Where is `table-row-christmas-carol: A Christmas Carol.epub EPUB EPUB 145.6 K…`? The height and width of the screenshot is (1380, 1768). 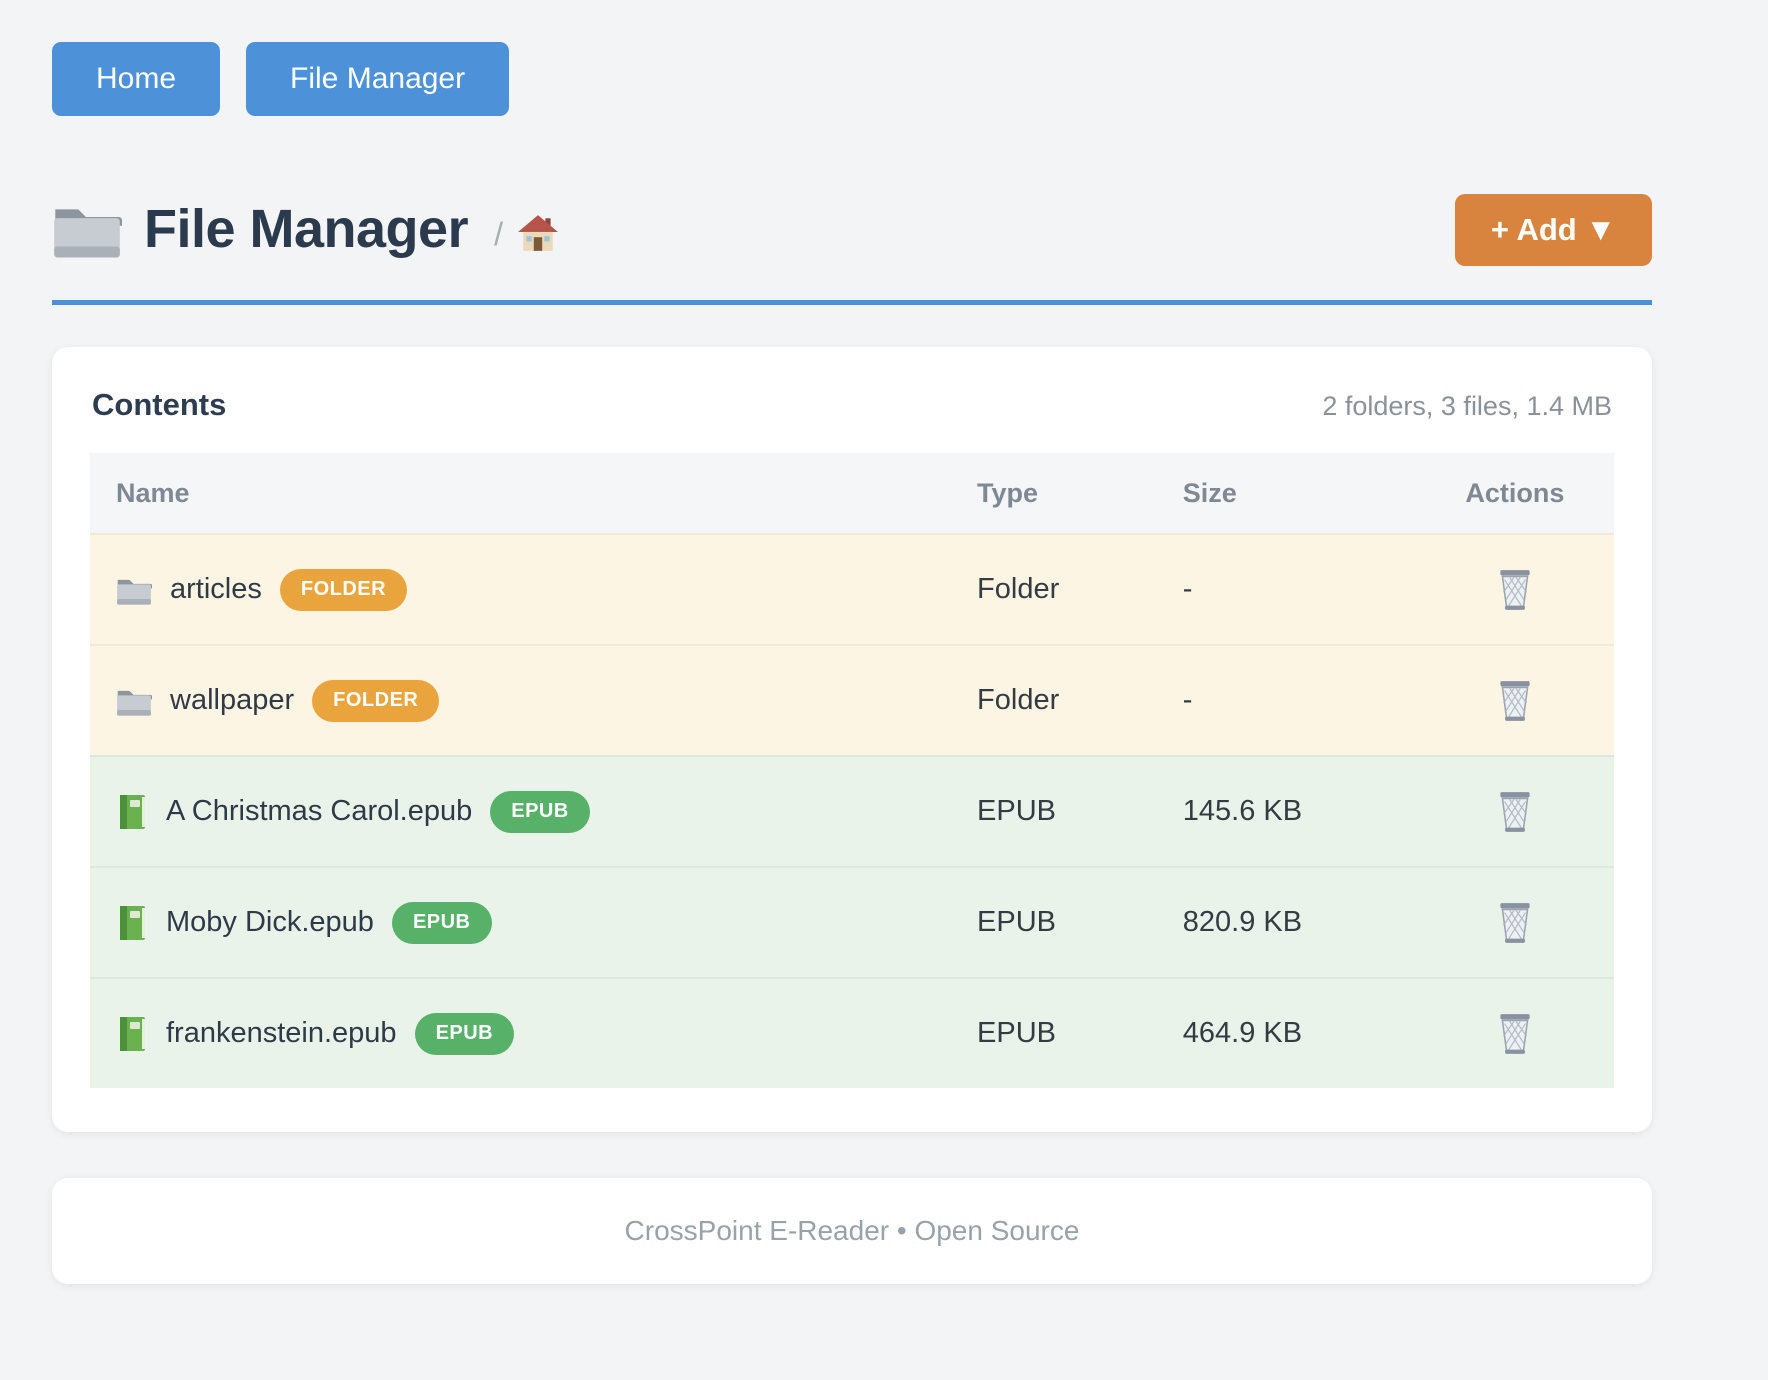
table-row-christmas-carol: A Christmas Carol.epub EPUB EPUB 145.6 K… is located at coordinates (852, 810).